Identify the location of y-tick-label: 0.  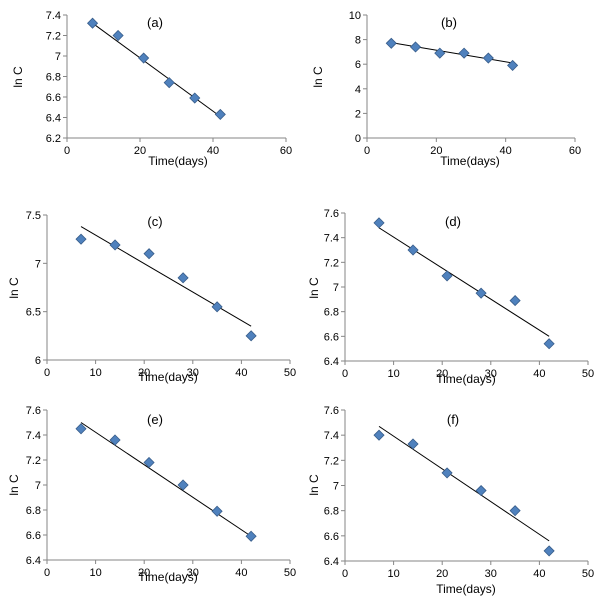
(358, 139).